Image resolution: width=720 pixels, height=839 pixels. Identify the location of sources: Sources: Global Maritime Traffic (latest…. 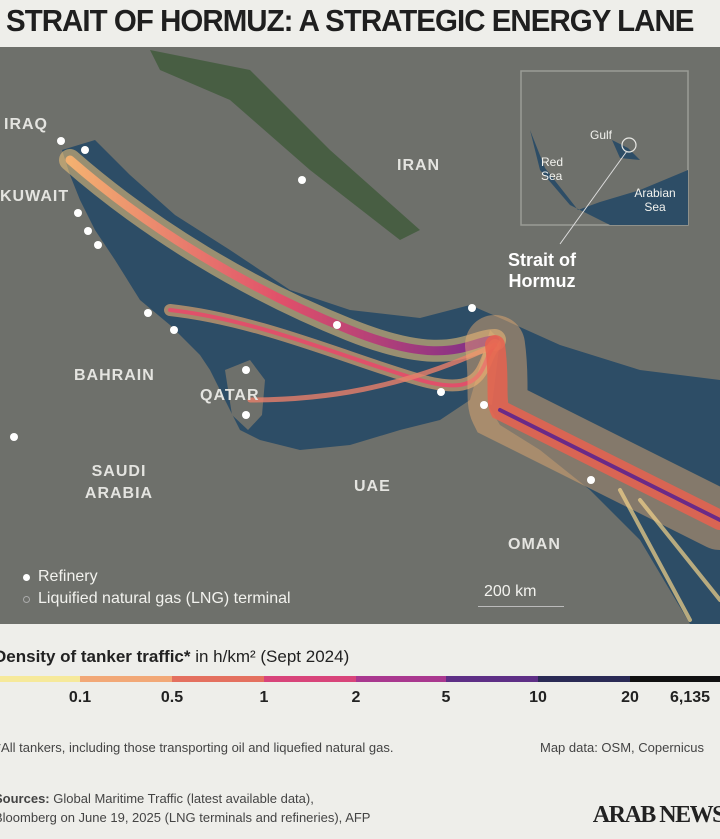
(185, 808).